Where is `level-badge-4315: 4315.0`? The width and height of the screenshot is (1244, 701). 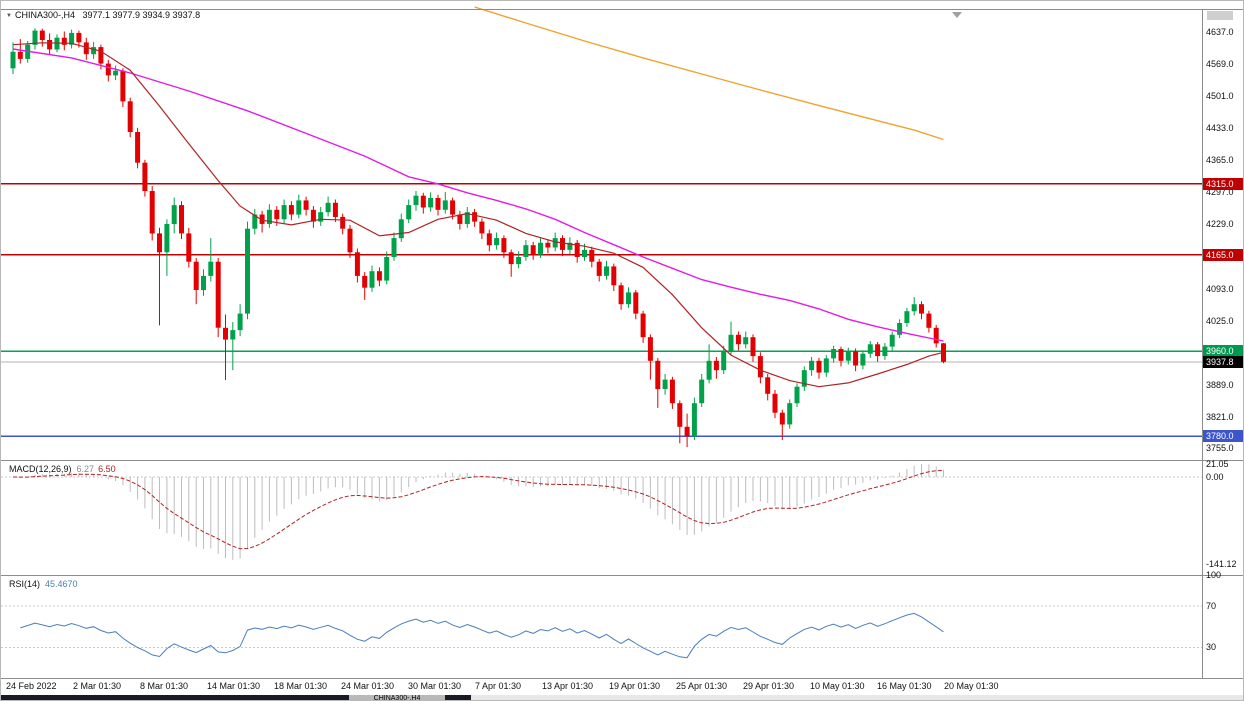
level-badge-4315: 4315.0 is located at coordinates (1223, 184).